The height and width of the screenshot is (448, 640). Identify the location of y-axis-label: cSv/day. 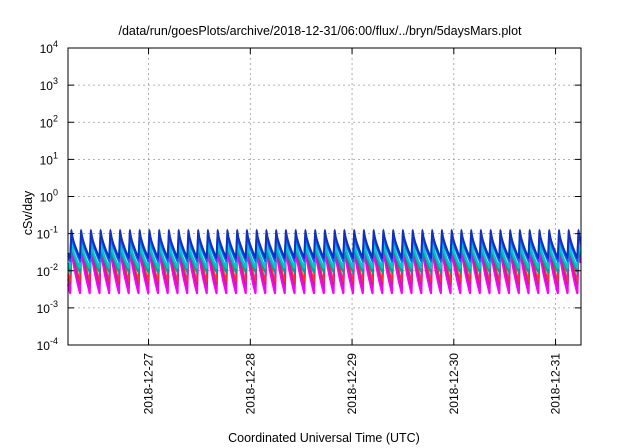
(28, 212).